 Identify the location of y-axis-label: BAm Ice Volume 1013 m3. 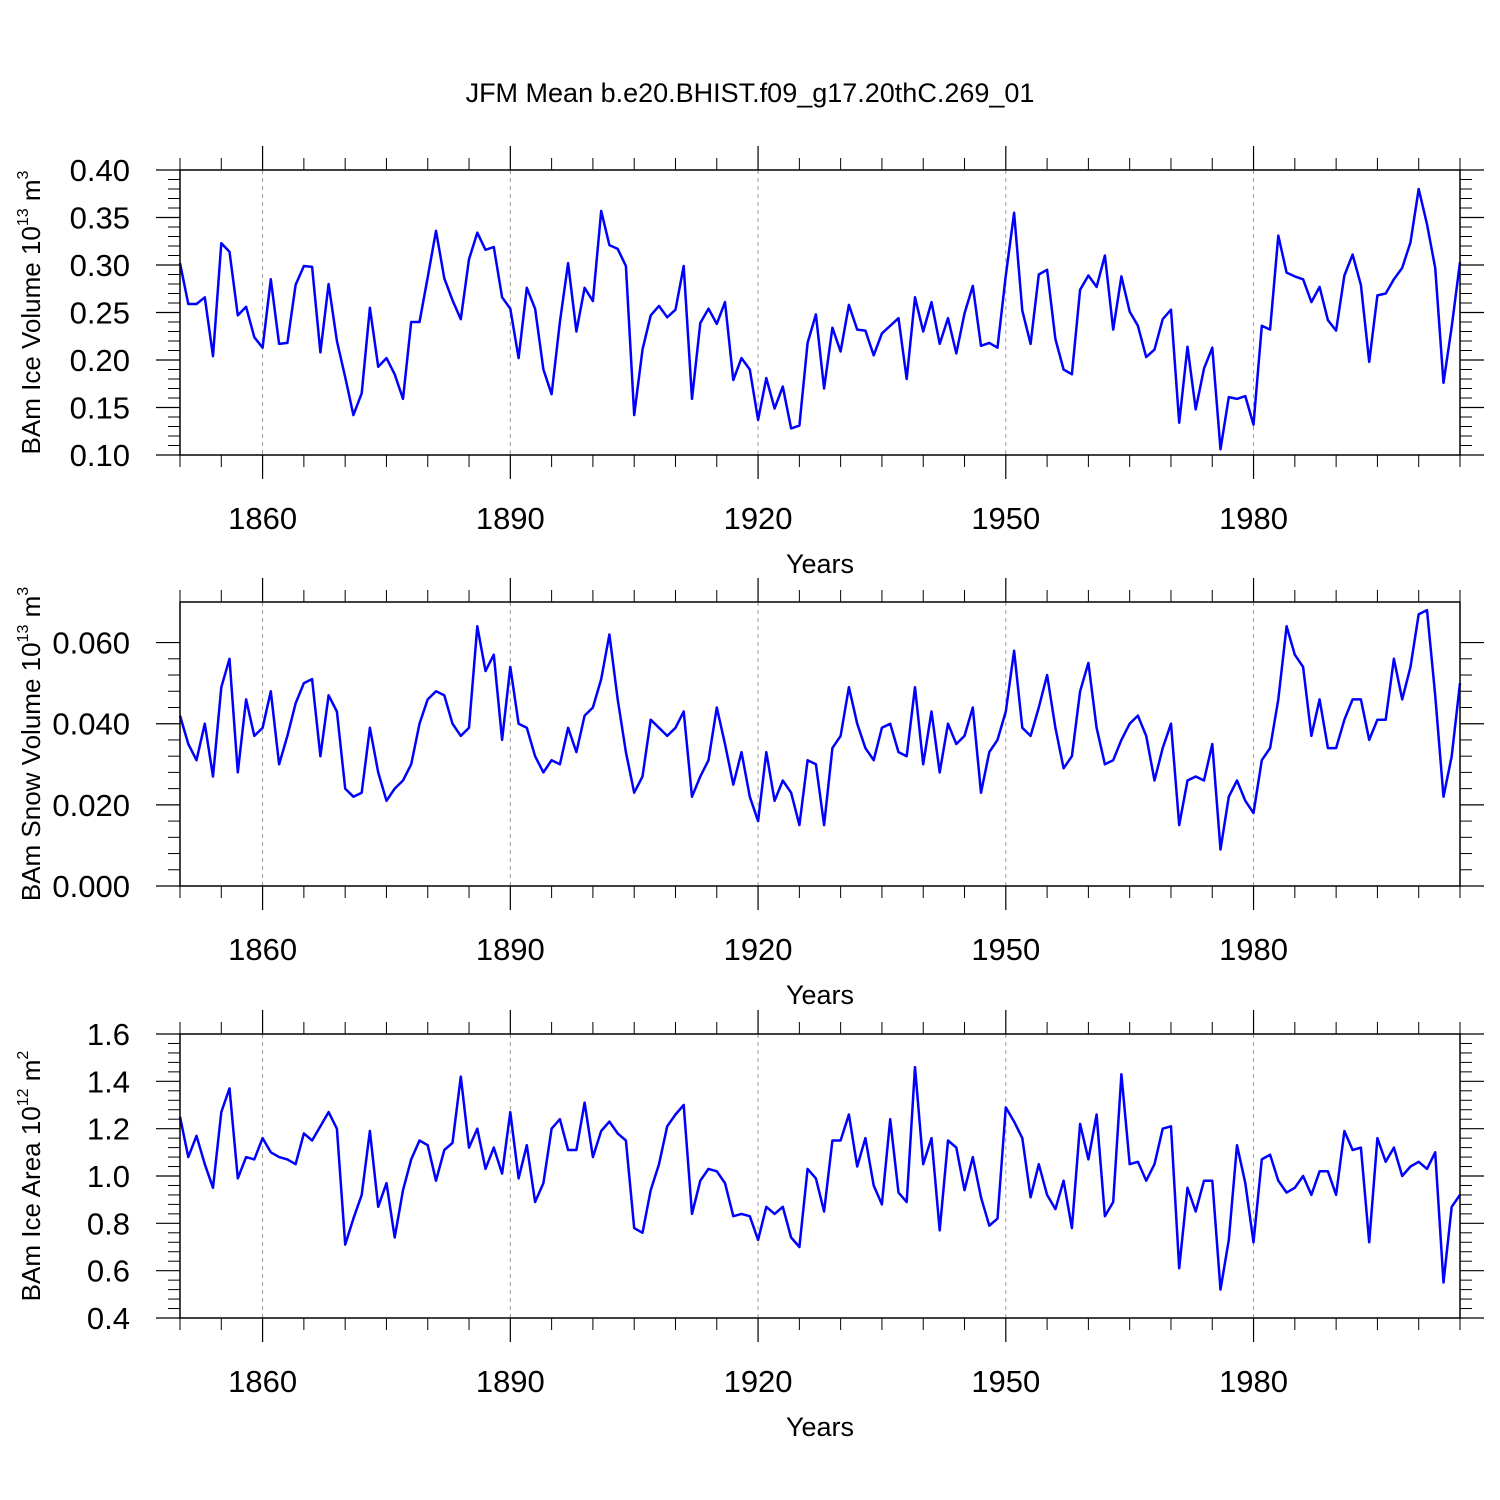
(30, 312).